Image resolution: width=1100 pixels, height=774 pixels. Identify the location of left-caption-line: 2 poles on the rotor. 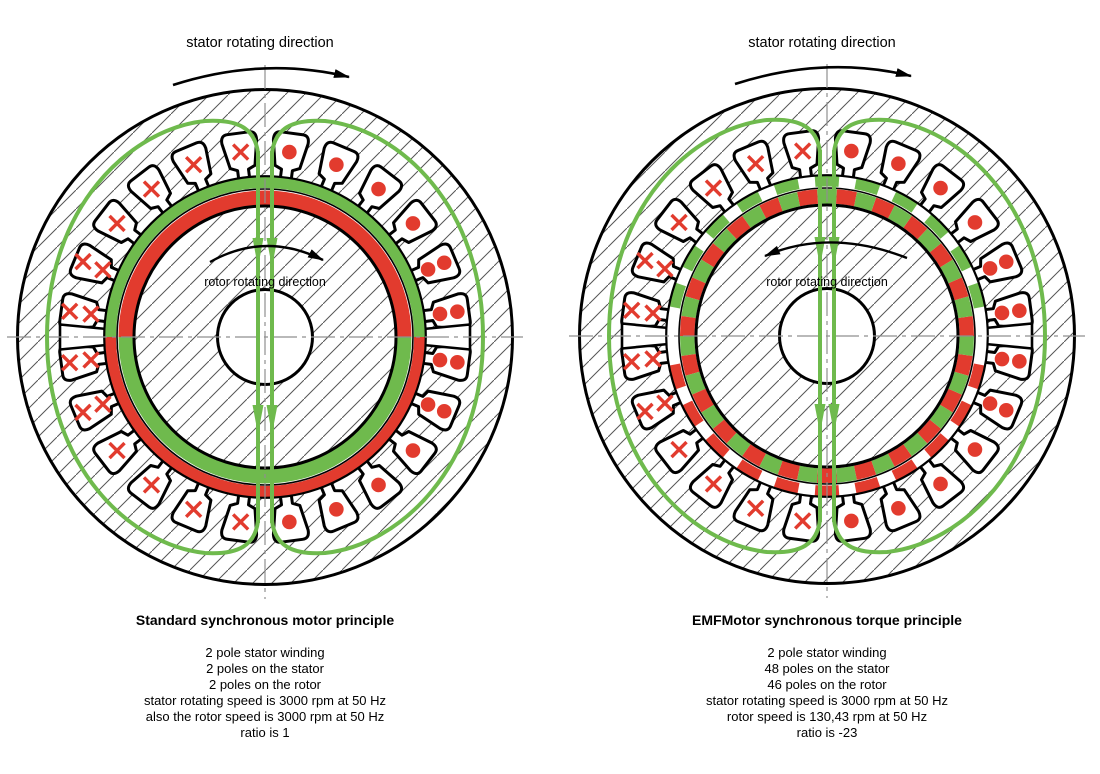
(265, 684).